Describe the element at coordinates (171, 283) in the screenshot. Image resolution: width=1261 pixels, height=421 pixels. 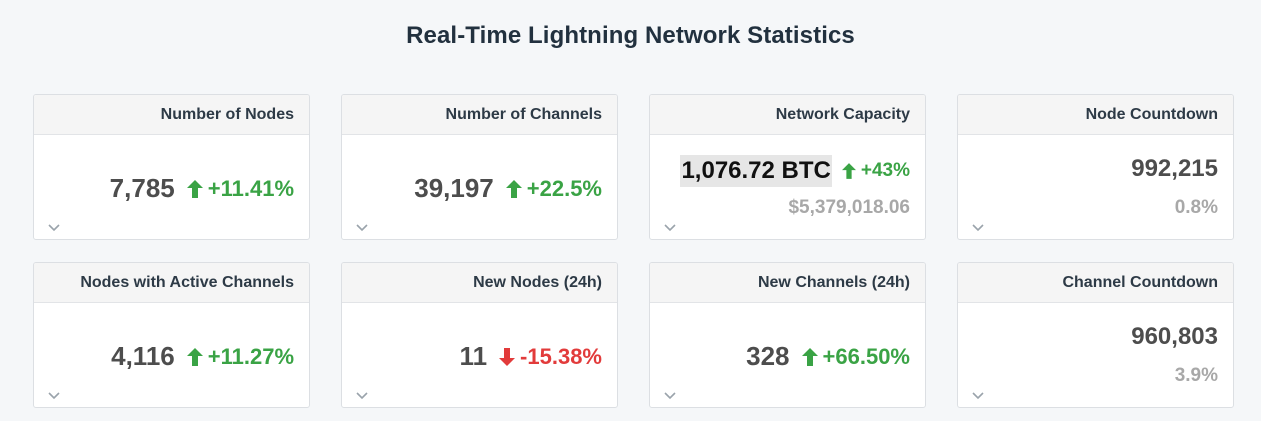
I see `card-title: Nodes with Active Channels` at that location.